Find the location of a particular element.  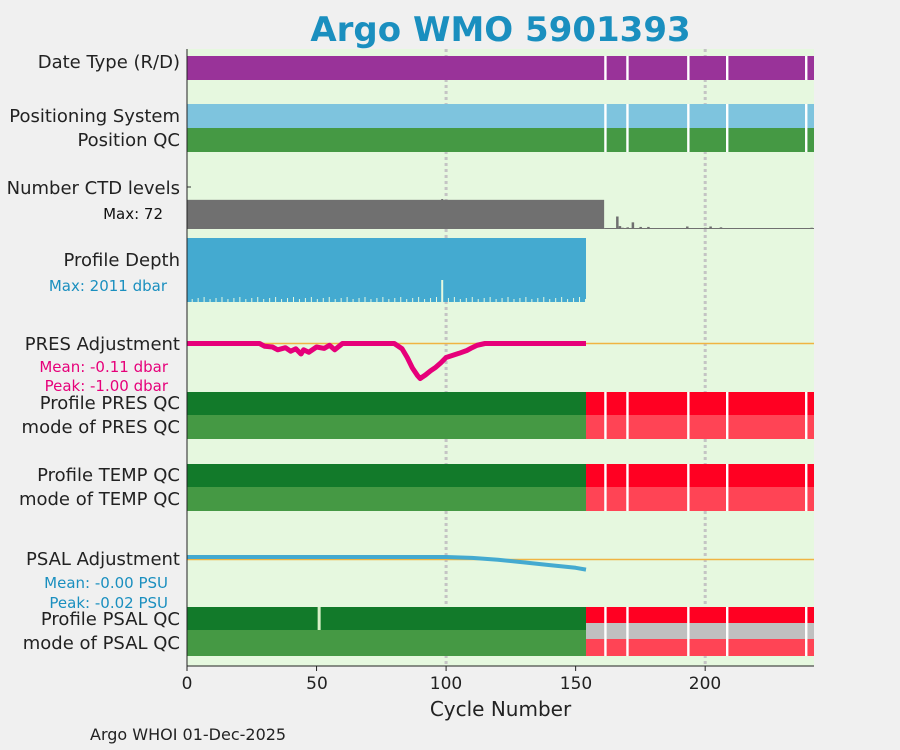

profile-depth-bars is located at coordinates (386, 270).